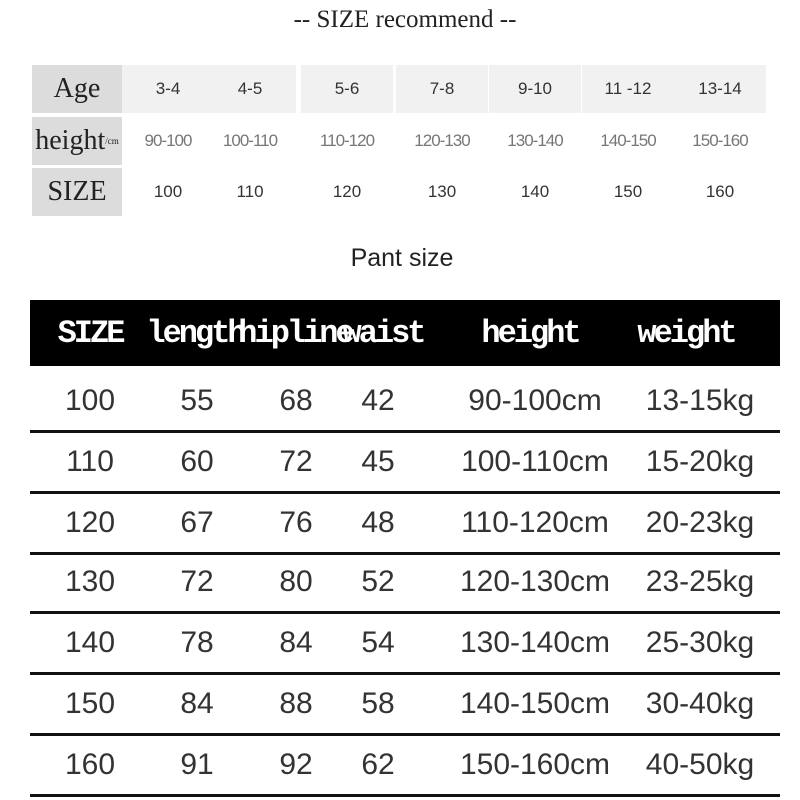 This screenshot has width=800, height=800. Describe the element at coordinates (90, 703) in the screenshot. I see `cell-SIZE: 150` at that location.